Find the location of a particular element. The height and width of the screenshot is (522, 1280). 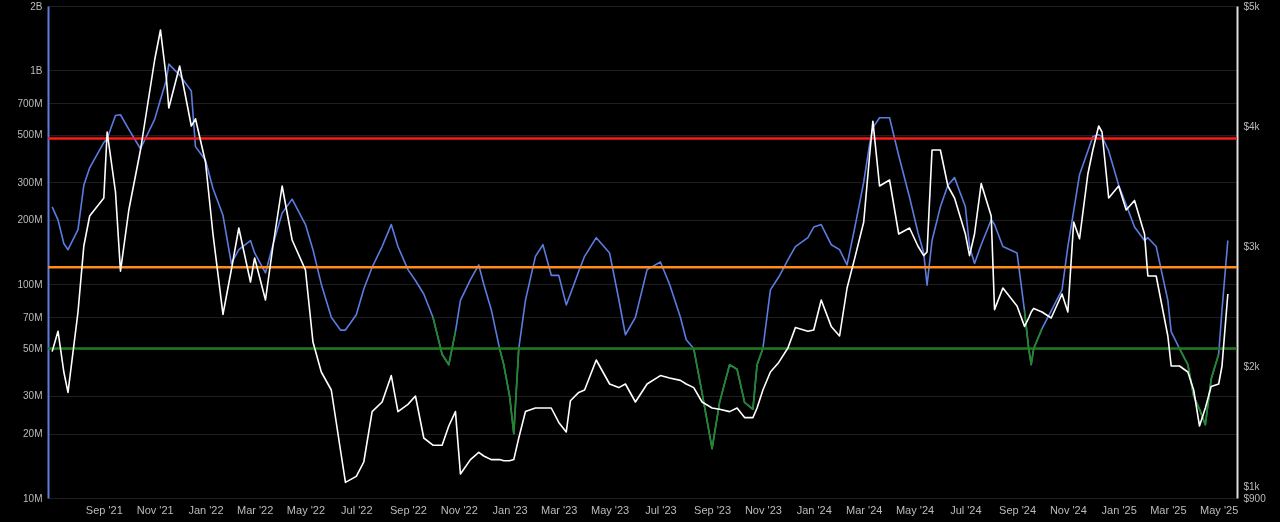

x-tick-label: Sep '22 is located at coordinates (408, 509).